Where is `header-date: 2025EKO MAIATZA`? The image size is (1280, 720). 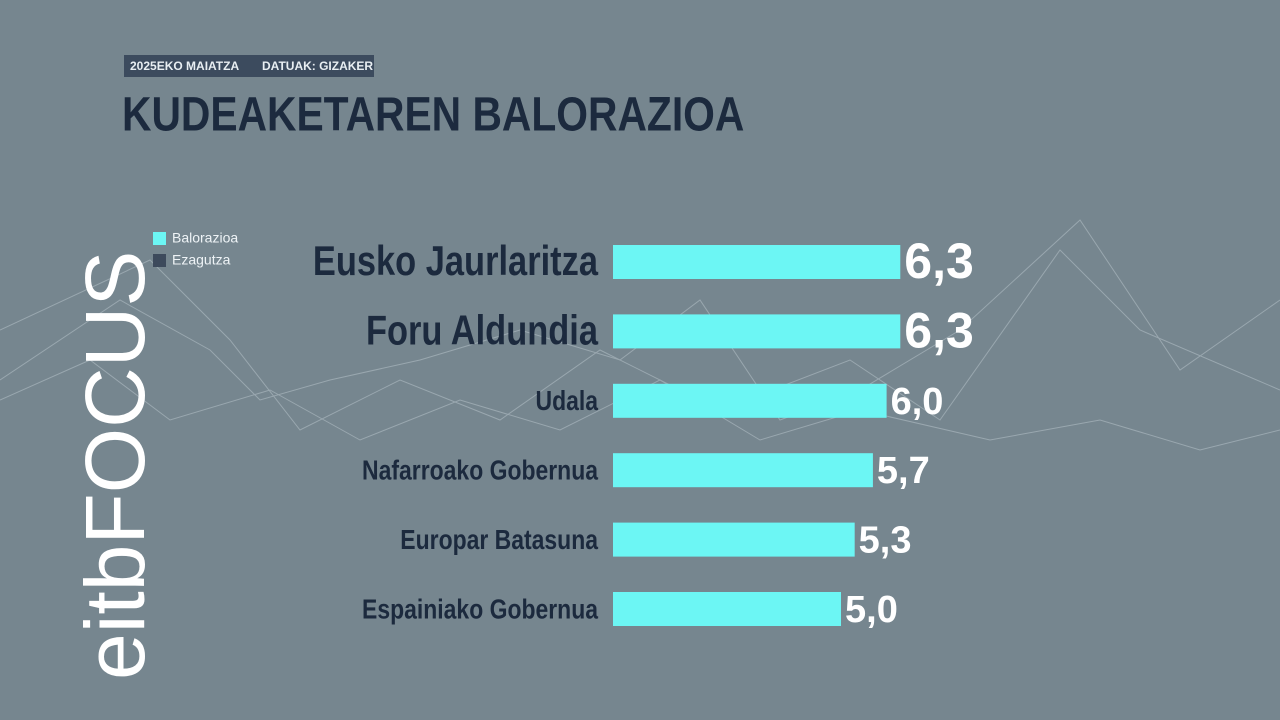
header-date: 2025EKO MAIATZA is located at coordinates (184, 66).